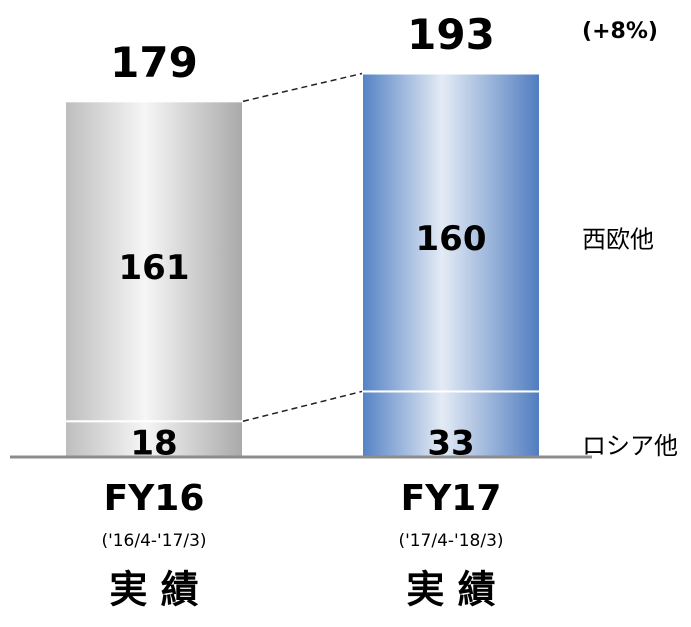  Describe the element at coordinates (451, 34) in the screenshot. I see `total-label: 193` at that location.